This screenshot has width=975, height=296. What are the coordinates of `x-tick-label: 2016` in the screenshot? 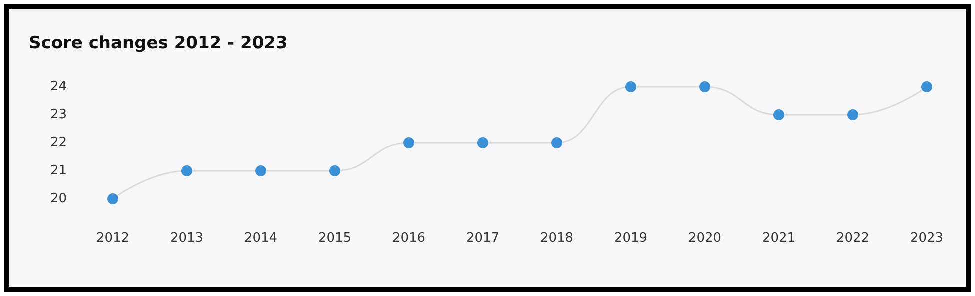 It's located at (409, 238).